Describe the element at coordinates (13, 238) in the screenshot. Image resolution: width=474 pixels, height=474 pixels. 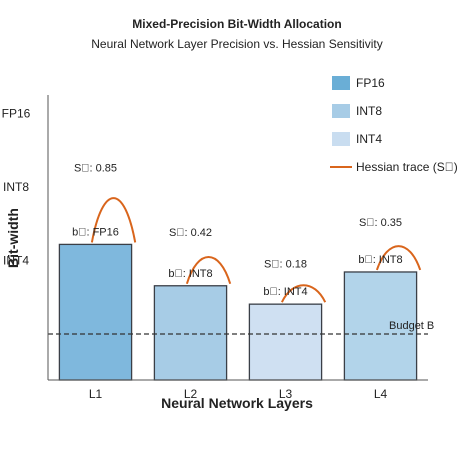
I see `y-axis-label: Bit-width` at that location.